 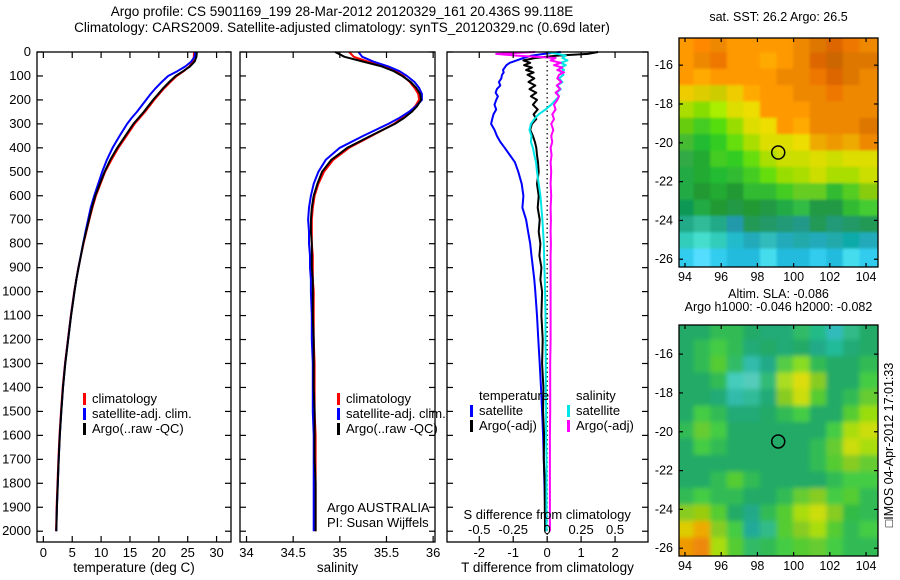 I want to click on s-argo-swatch-icon, so click(x=568, y=425).